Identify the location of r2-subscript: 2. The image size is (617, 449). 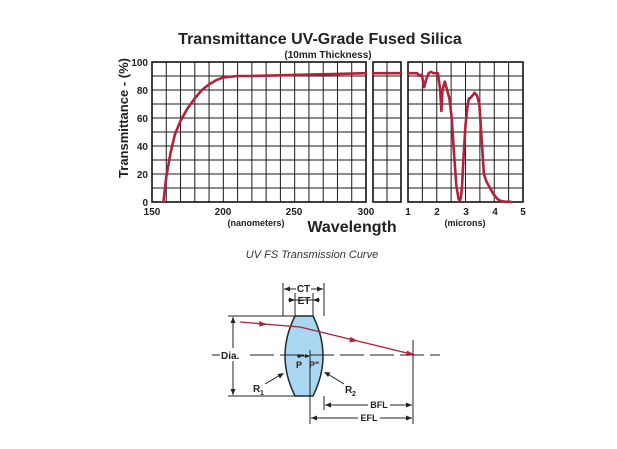
(354, 394).